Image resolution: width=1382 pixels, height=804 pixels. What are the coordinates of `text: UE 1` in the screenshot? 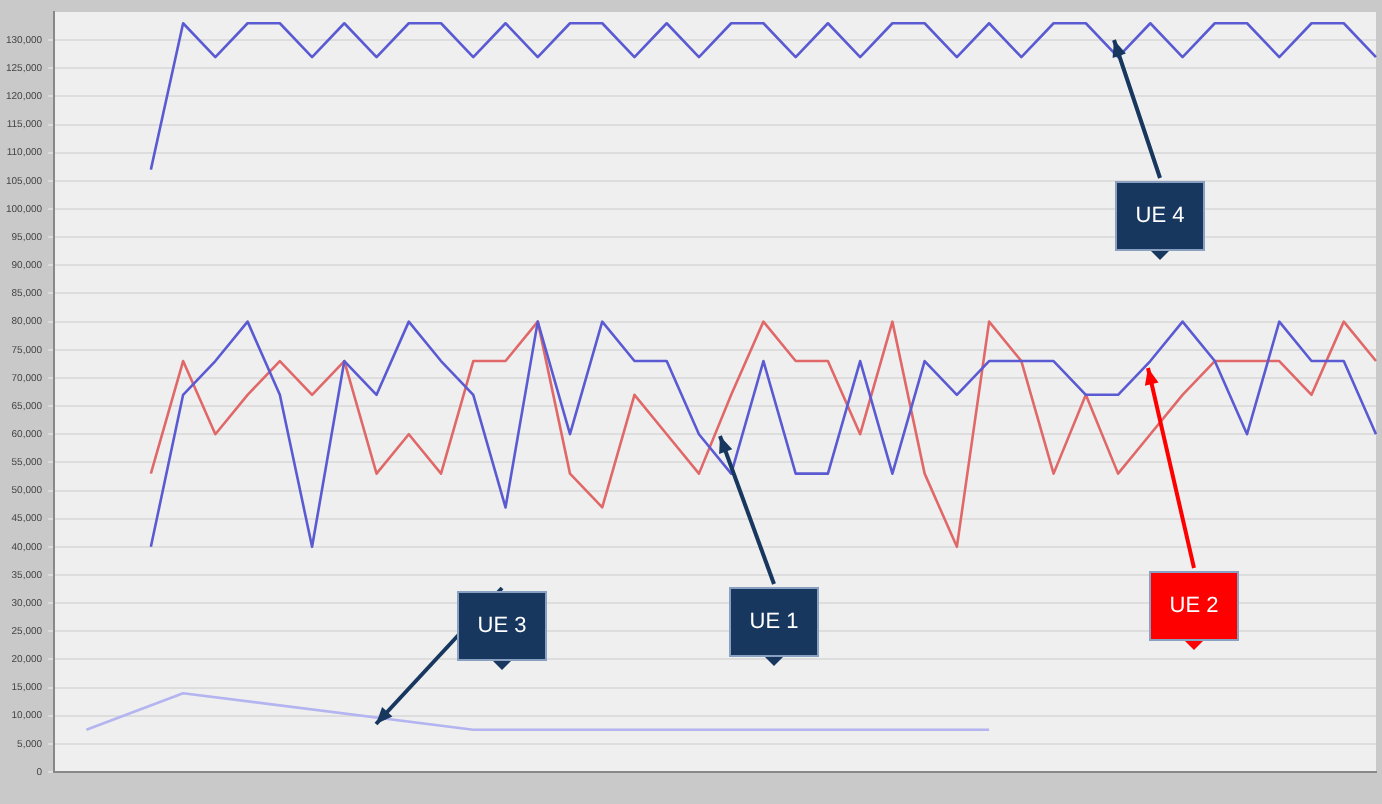 It's located at (774, 622).